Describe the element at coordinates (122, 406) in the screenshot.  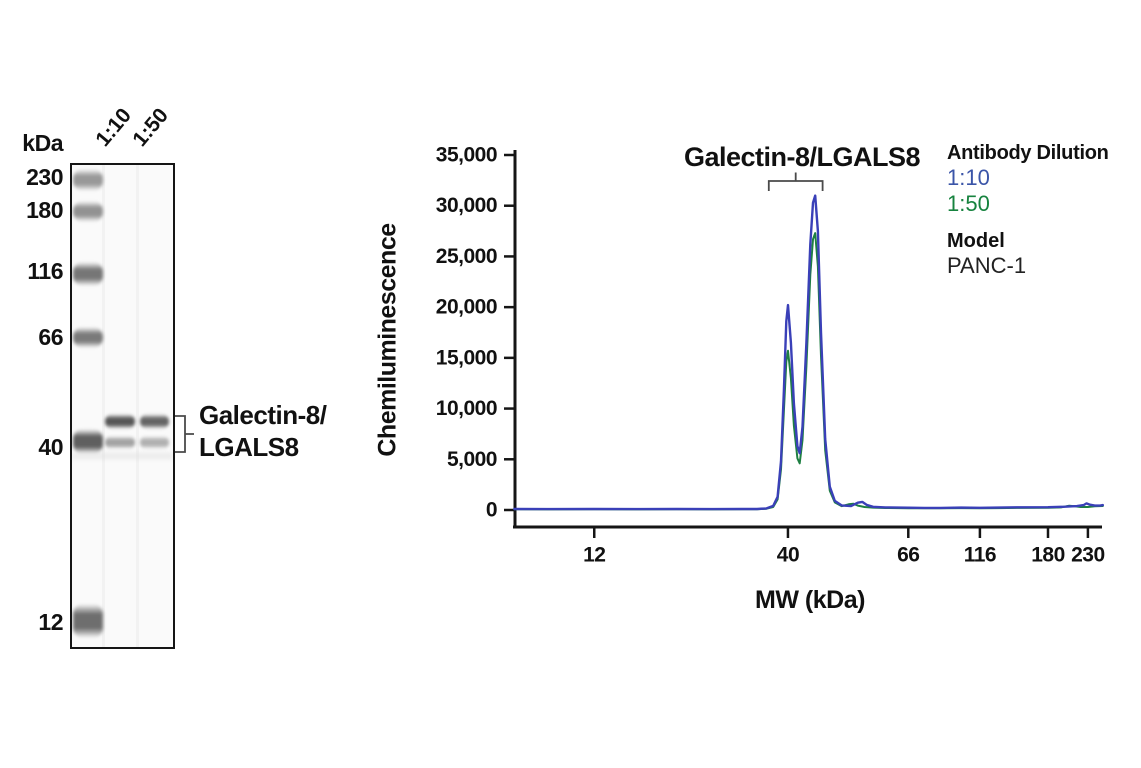
I see `blot-image` at that location.